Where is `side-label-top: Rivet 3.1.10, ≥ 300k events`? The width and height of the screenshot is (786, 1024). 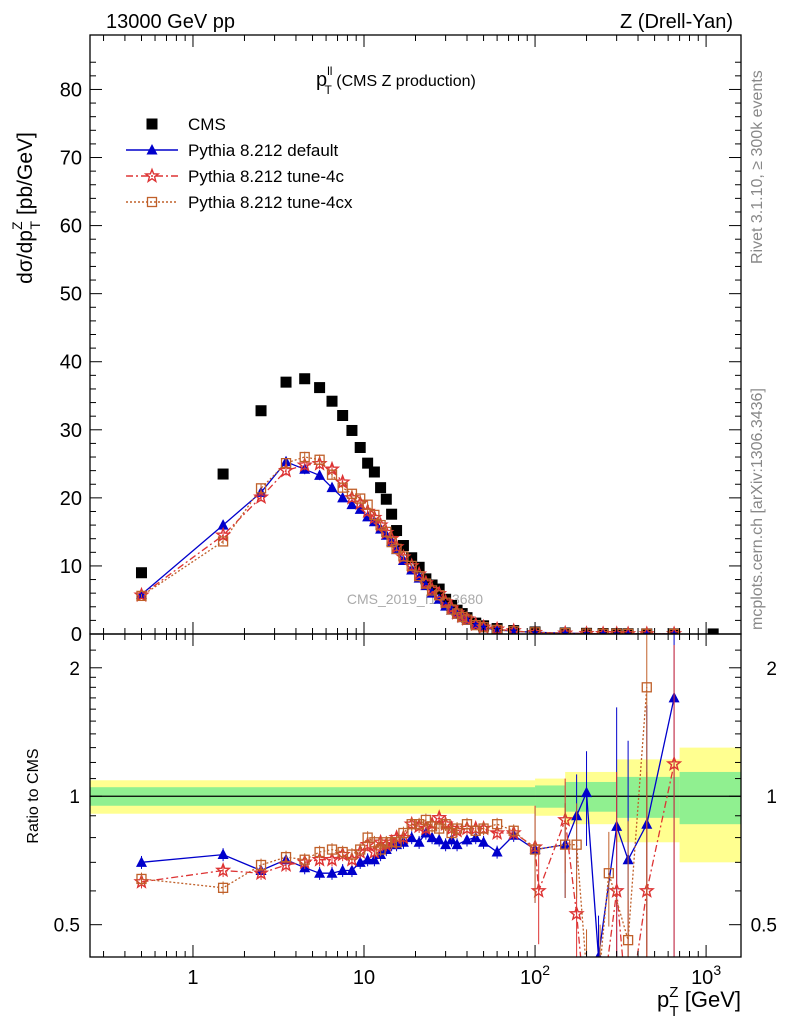 side-label-top: Rivet 3.1.10, ≥ 300k events is located at coordinates (757, 167).